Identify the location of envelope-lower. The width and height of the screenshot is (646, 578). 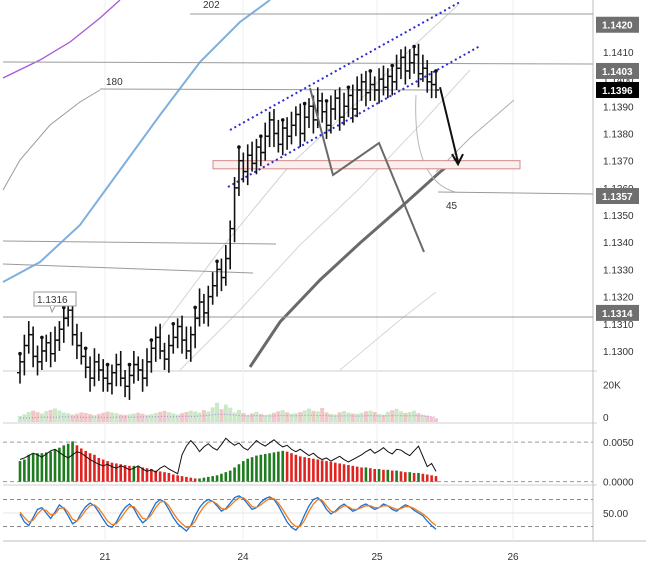
(388, 331).